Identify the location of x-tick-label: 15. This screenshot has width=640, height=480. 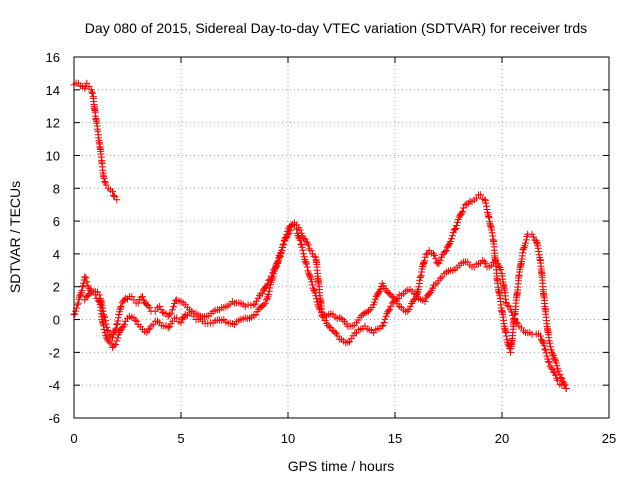
(395, 438).